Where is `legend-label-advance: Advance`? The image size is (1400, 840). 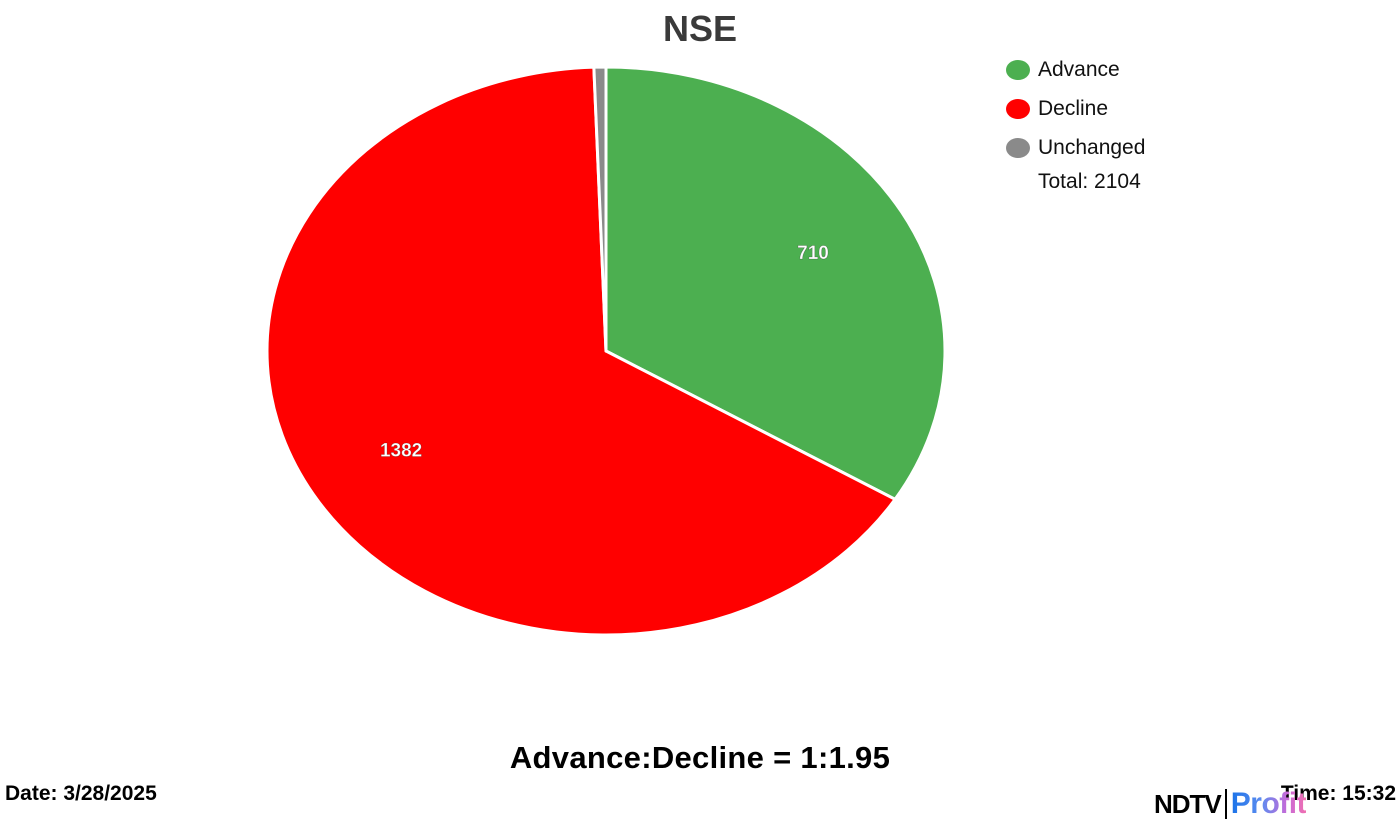 legend-label-advance: Advance is located at coordinates (1079, 69).